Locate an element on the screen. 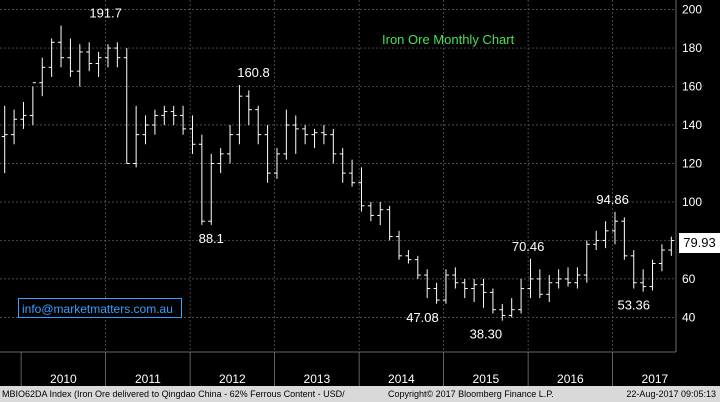 The image size is (720, 402). footer-timestamp: 22-Aug-2017 09:05:13 is located at coordinates (671, 394).